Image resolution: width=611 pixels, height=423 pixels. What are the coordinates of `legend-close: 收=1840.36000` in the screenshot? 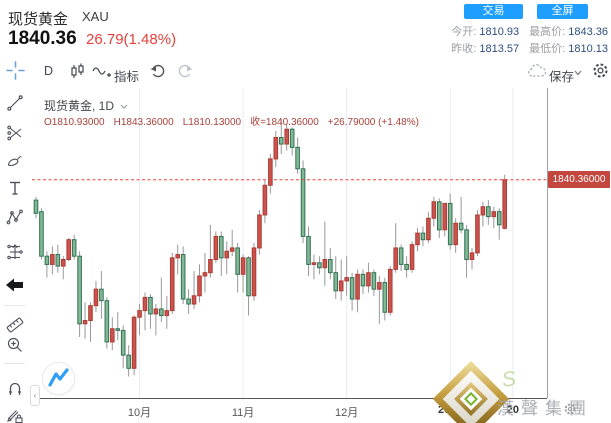 It's located at (284, 122).